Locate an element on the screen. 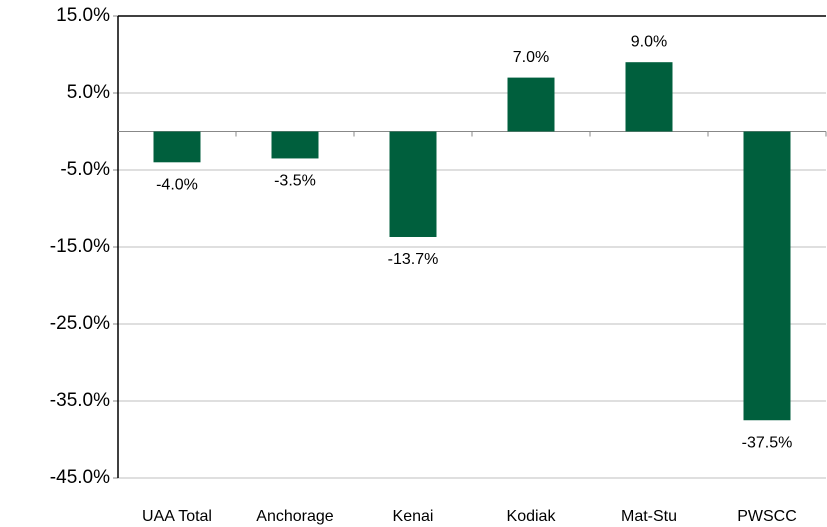 The width and height of the screenshot is (827, 527). y-tick-label: 5.0% is located at coordinates (88, 92).